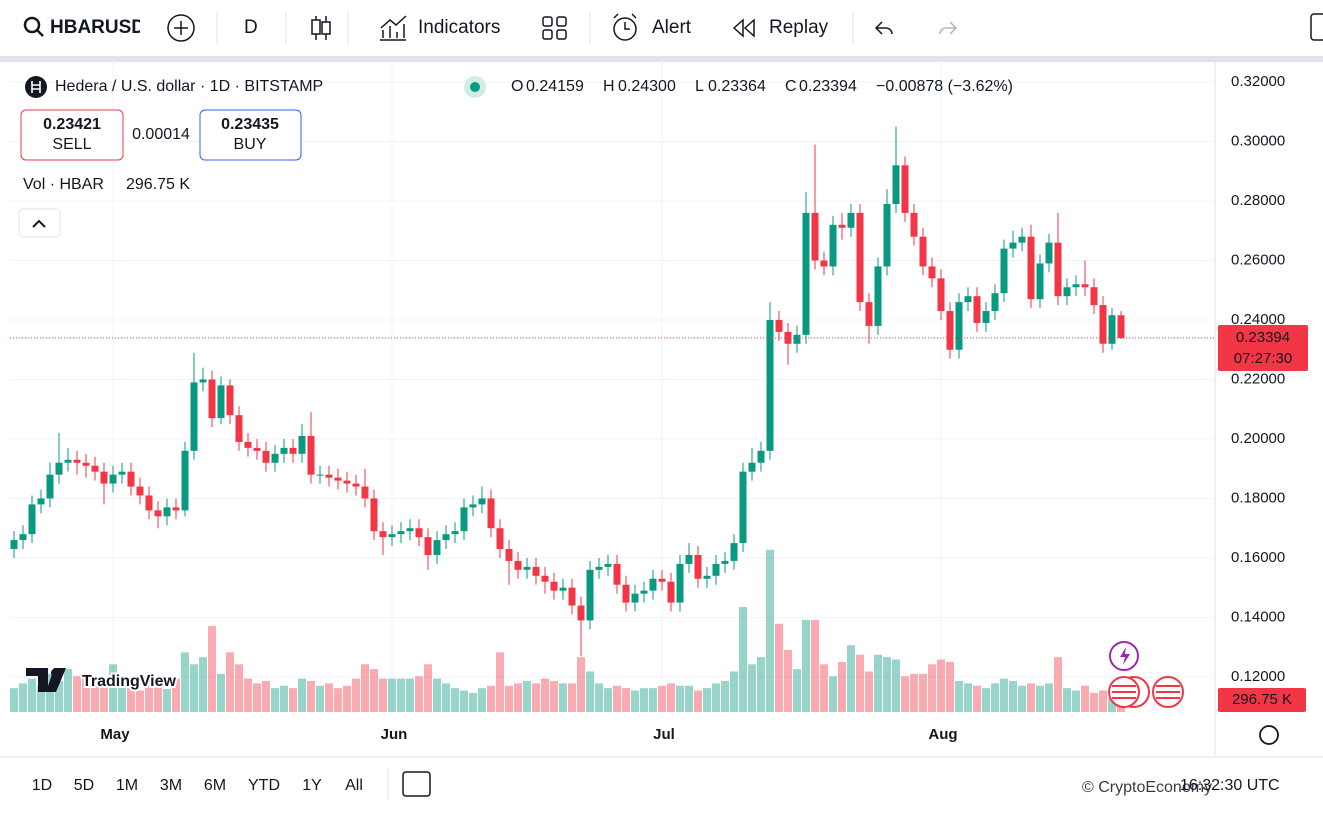  What do you see at coordinates (948, 28) in the screenshot?
I see `redo-button` at bounding box center [948, 28].